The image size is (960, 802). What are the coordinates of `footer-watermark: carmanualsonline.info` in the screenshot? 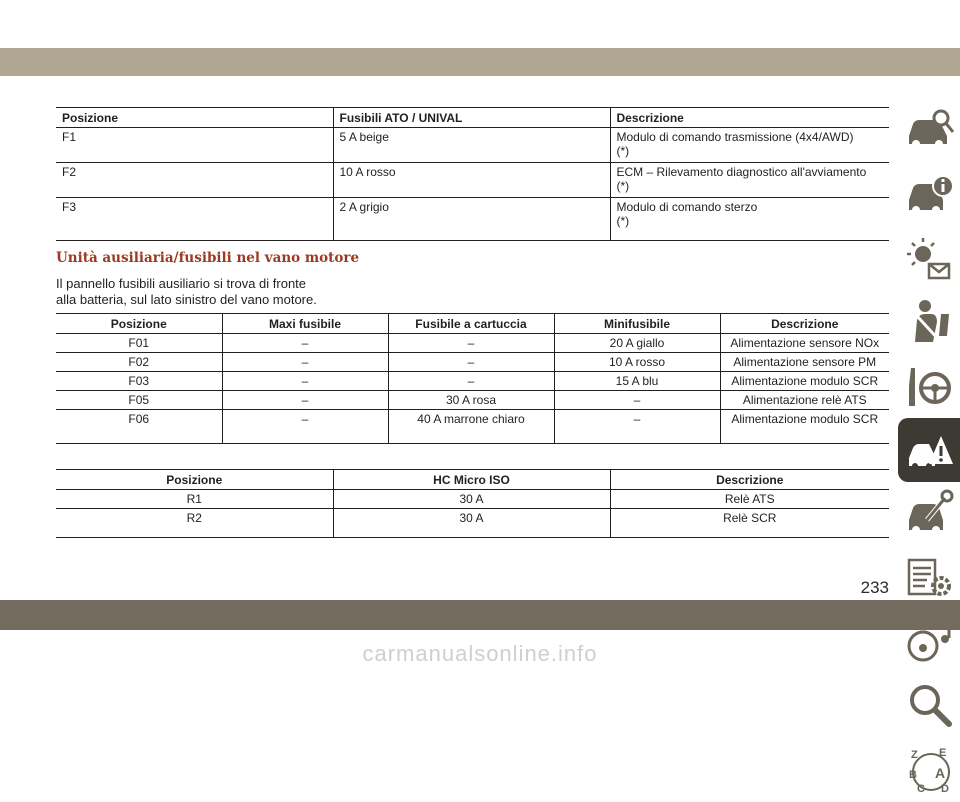 It's located at (480, 653).